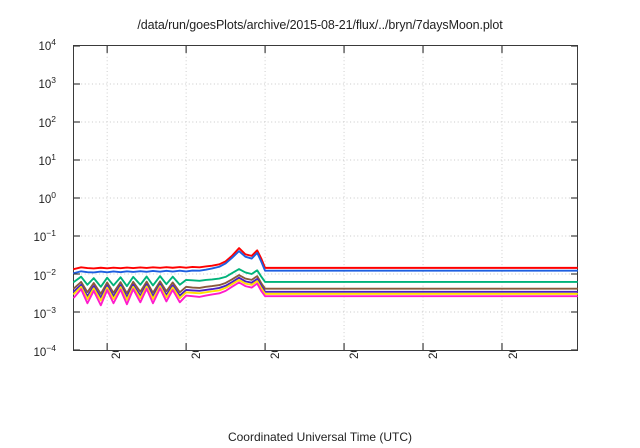  Describe the element at coordinates (47, 45) in the screenshot. I see `y-tick-label: 10⁴` at that location.